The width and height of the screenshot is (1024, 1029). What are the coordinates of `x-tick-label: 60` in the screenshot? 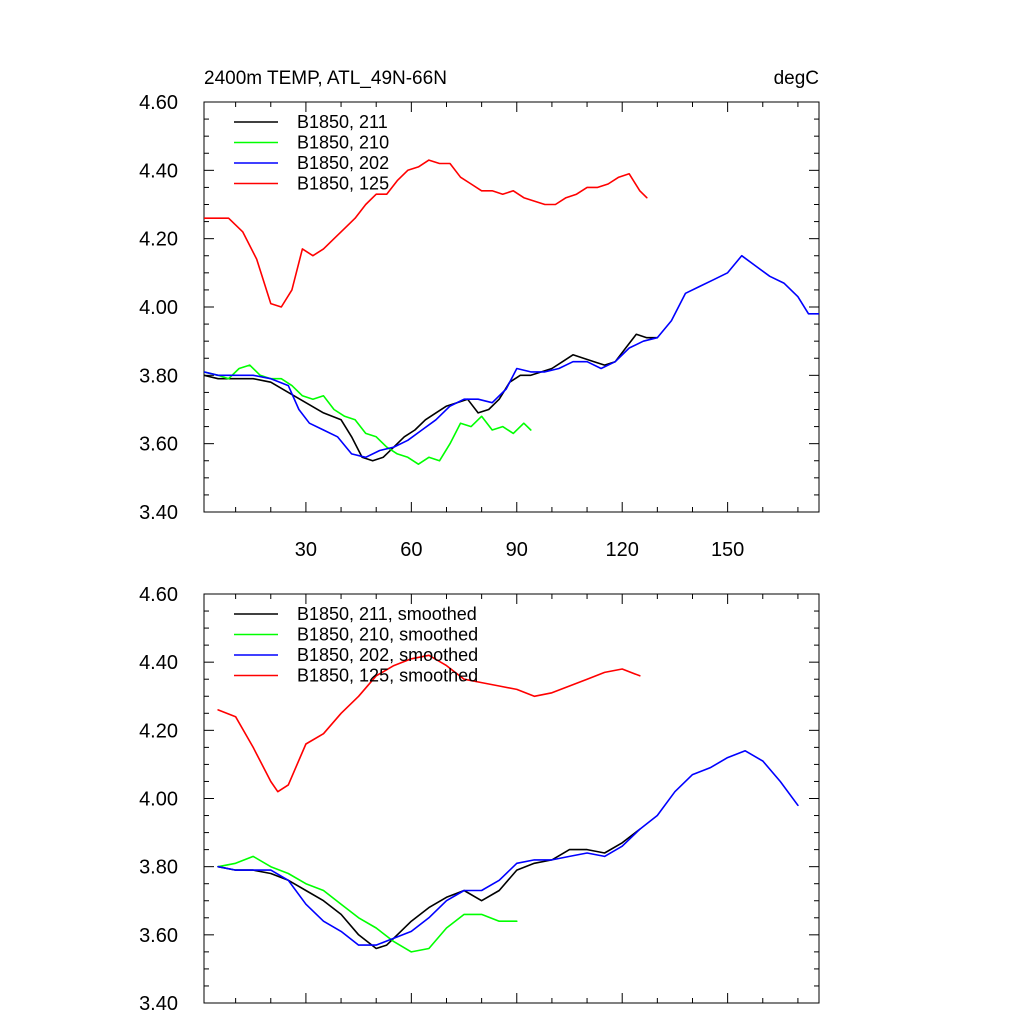 It's located at (411, 550).